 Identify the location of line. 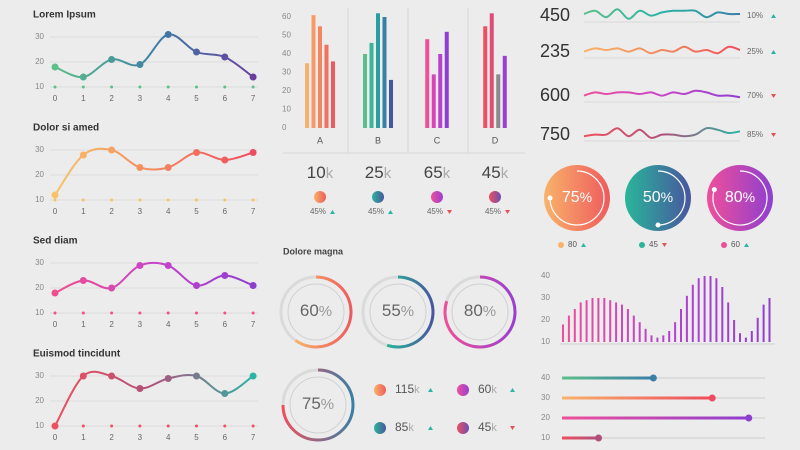
(154, 398).